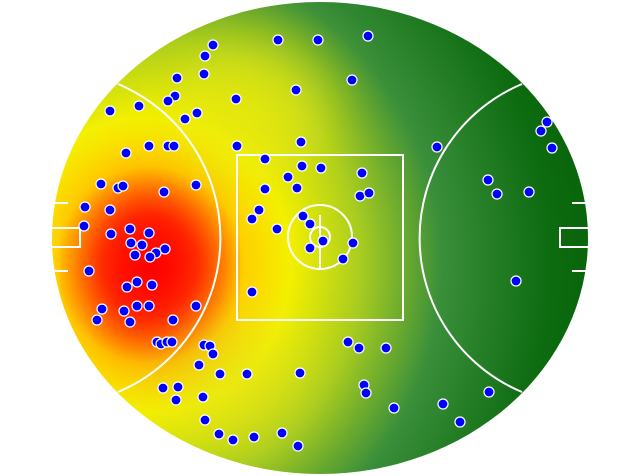  What do you see at coordinates (169, 238) in the screenshot?
I see `left-arc` at bounding box center [169, 238].